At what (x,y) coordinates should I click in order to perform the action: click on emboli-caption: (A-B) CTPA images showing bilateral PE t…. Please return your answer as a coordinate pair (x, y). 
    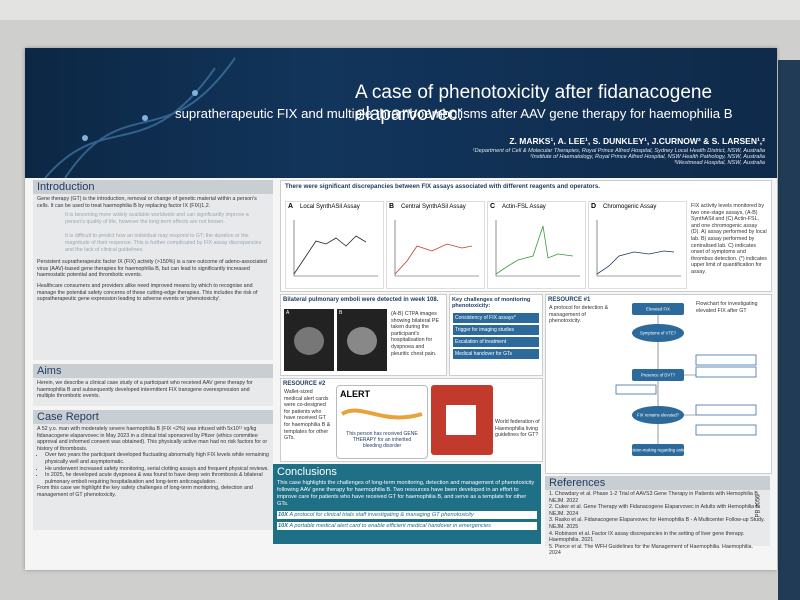
    Looking at the image, I should click on (415, 334).